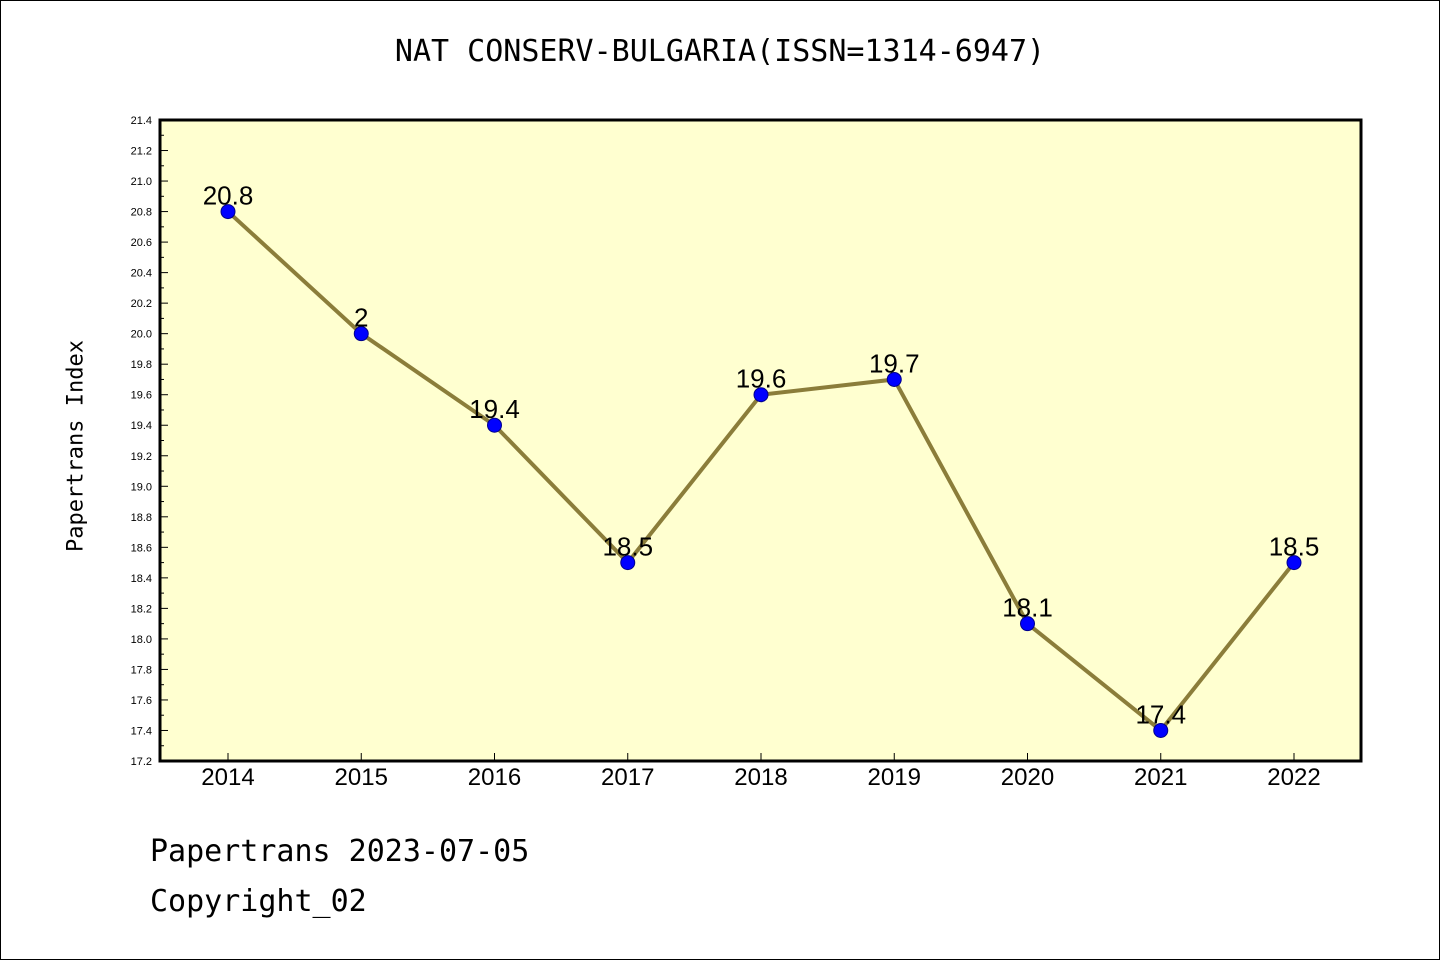 The height and width of the screenshot is (960, 1440). I want to click on x-tick-label: 2018, so click(760, 777).